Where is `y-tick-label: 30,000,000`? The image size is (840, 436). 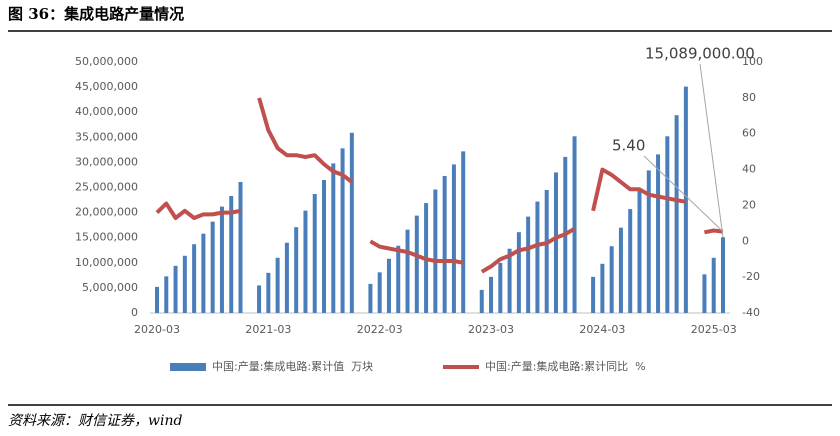
y-tick-label: 30,000,000 is located at coordinates (106, 161).